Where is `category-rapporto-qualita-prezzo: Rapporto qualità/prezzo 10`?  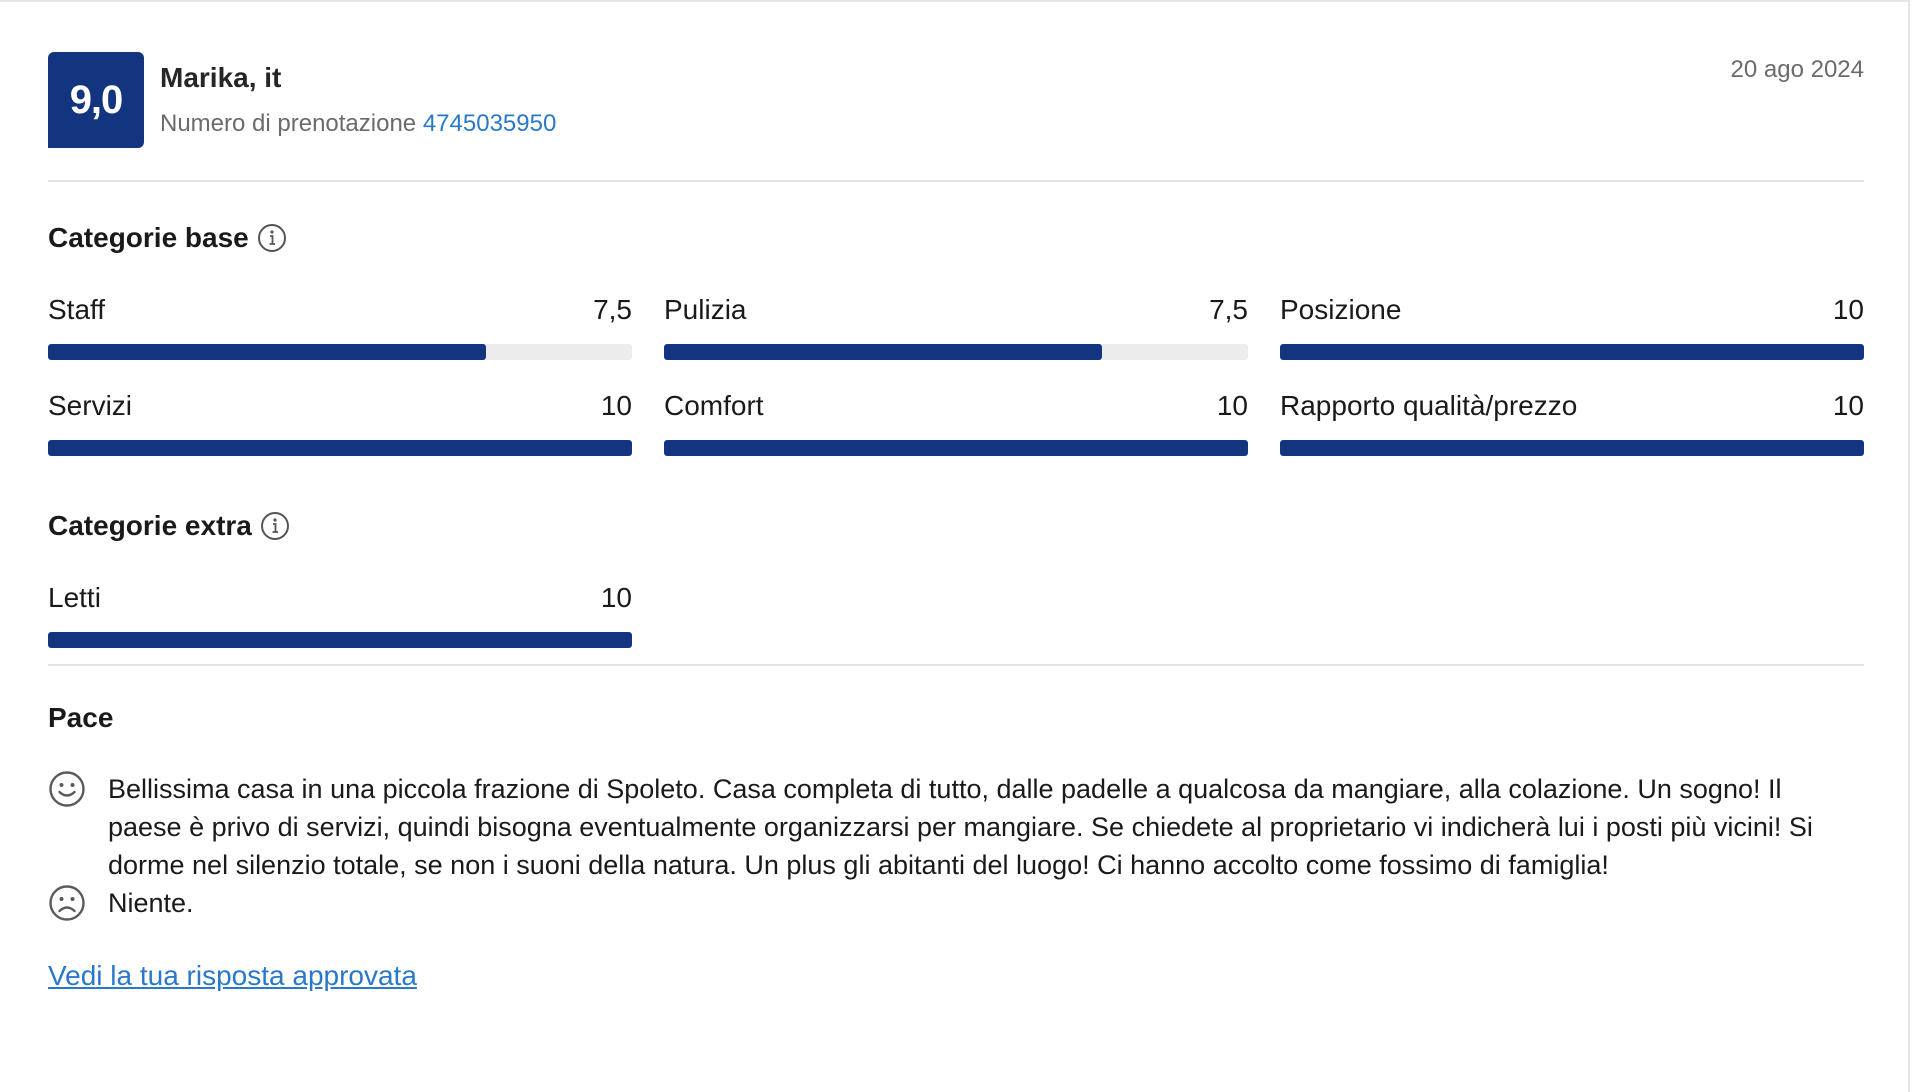 category-rapporto-qualita-prezzo: Rapporto qualità/prezzo 10 is located at coordinates (1572, 423).